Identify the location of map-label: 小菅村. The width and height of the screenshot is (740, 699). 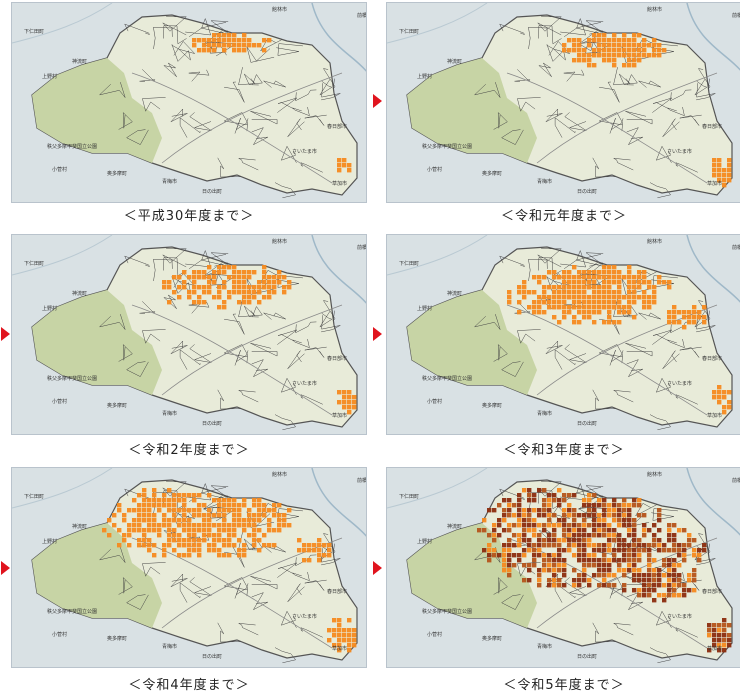
(59, 169).